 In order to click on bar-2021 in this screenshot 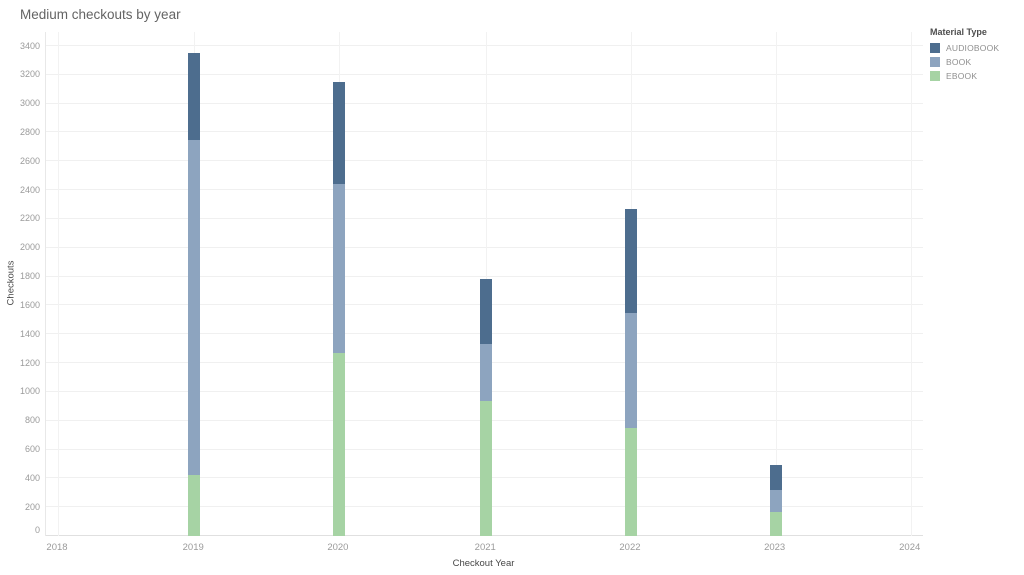, I will do `click(486, 407)`.